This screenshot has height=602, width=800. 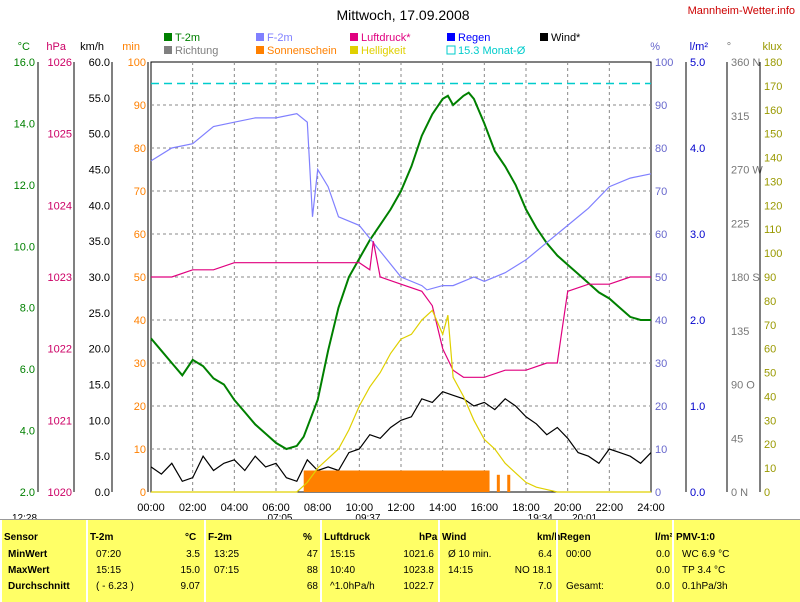 What do you see at coordinates (27, 309) in the screenshot?
I see `temp-axis-tick-label: 8.0` at bounding box center [27, 309].